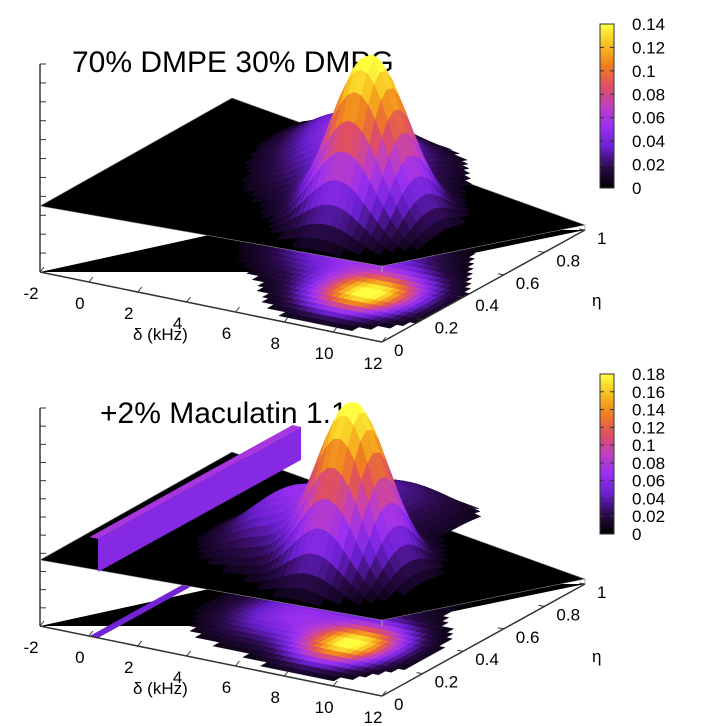 This screenshot has width=724, height=726. What do you see at coordinates (607, 454) in the screenshot?
I see `colorbar-bar` at bounding box center [607, 454].